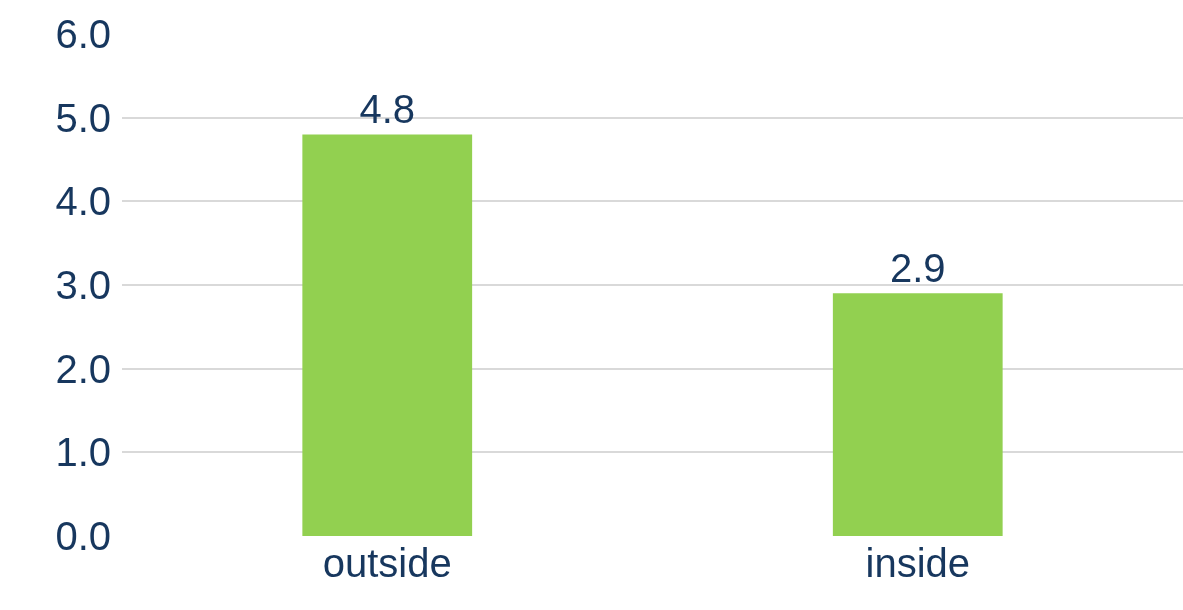 The height and width of the screenshot is (610, 1183). I want to click on y-tick-label: 2.0, so click(83, 368).